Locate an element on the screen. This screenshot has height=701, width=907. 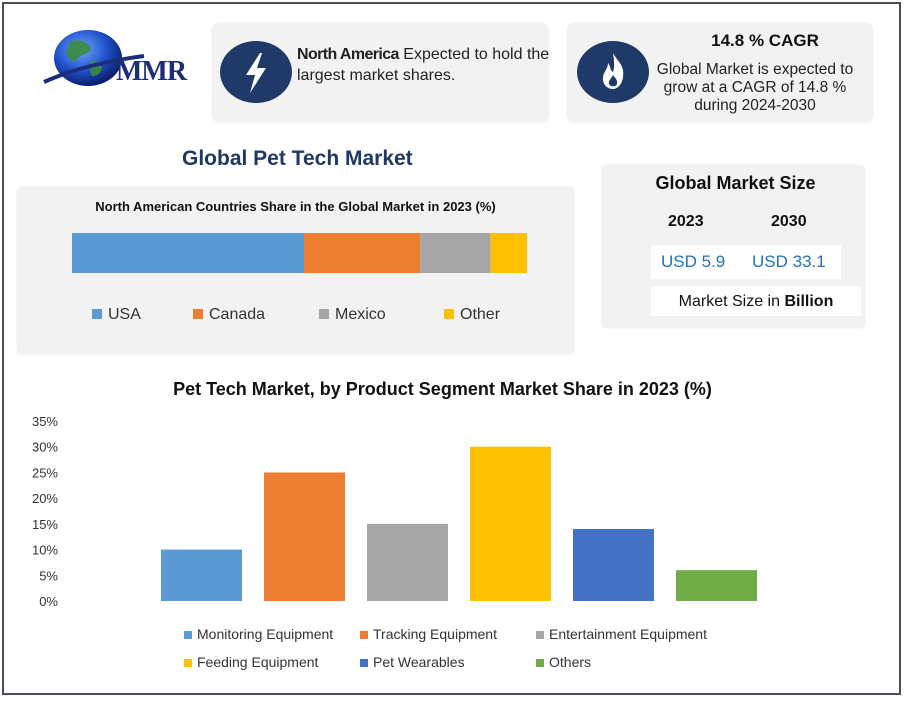
legend-label: Other is located at coordinates (480, 314).